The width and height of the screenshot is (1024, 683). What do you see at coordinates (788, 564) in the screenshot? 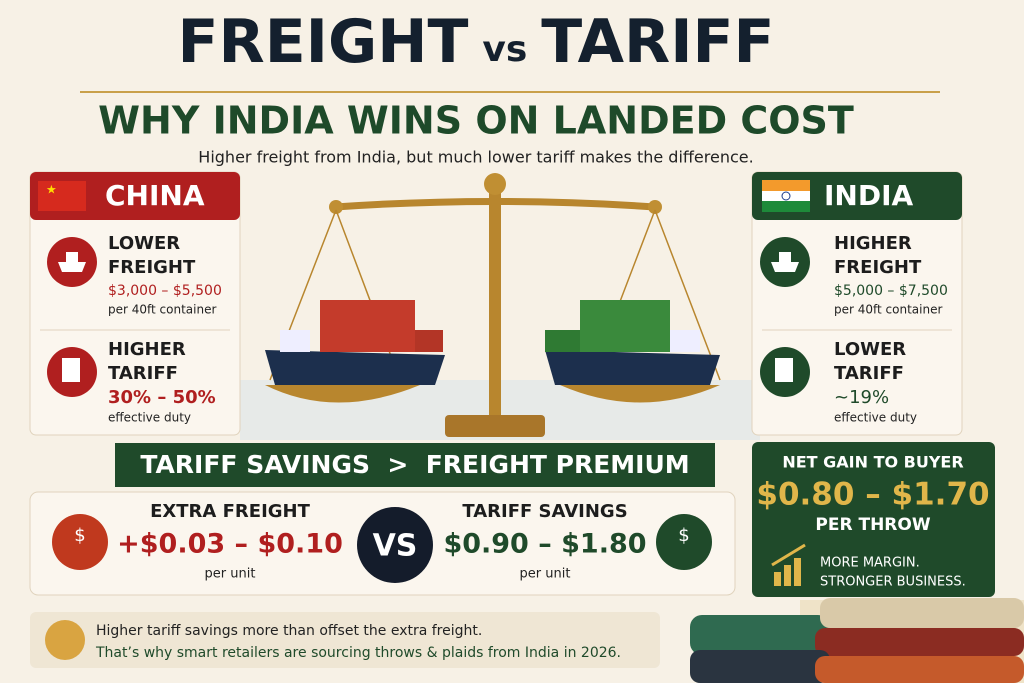
I see `growth-icon` at bounding box center [788, 564].